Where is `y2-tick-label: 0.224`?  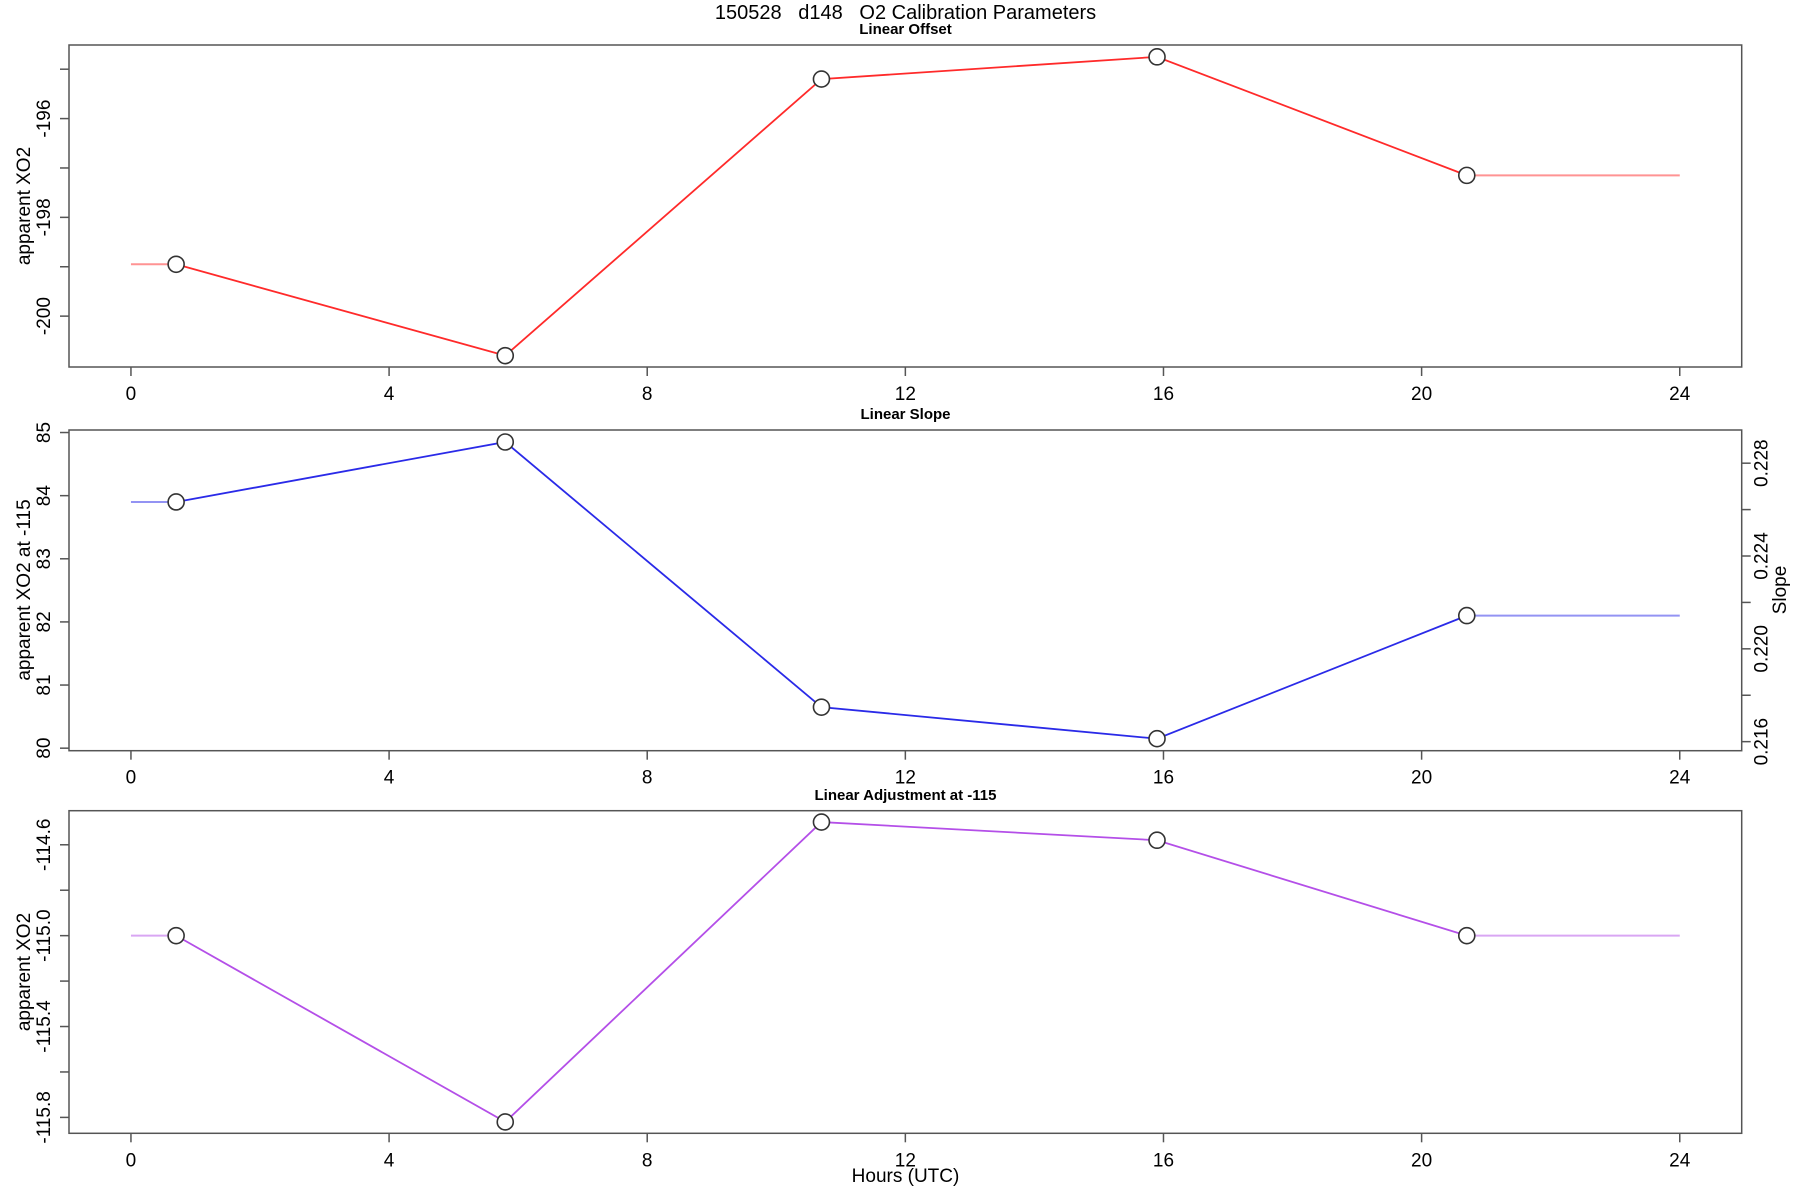 y2-tick-label: 0.224 is located at coordinates (1762, 556).